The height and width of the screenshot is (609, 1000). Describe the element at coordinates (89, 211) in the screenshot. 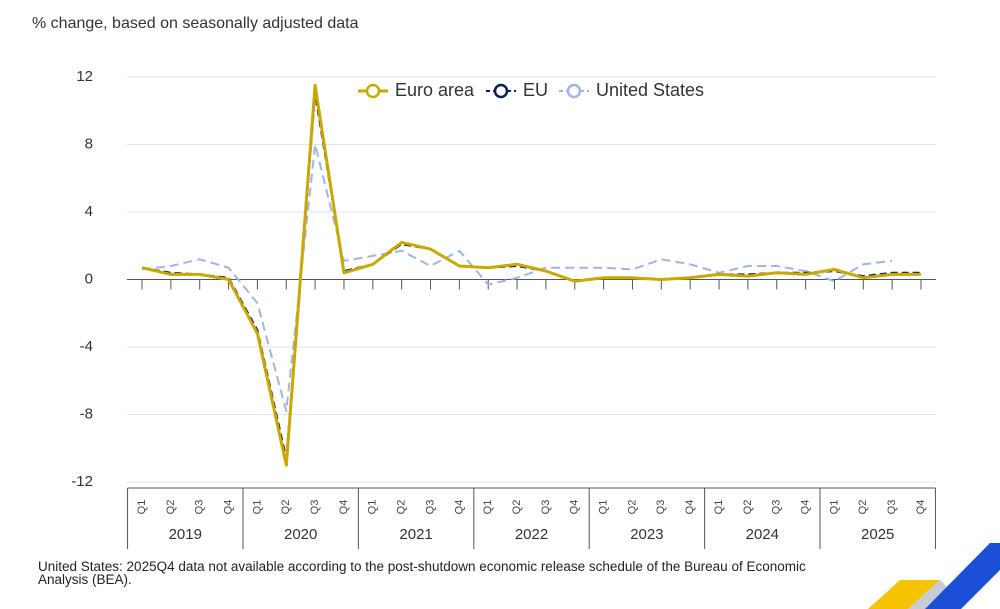

I see `y-tick-label: 4` at that location.